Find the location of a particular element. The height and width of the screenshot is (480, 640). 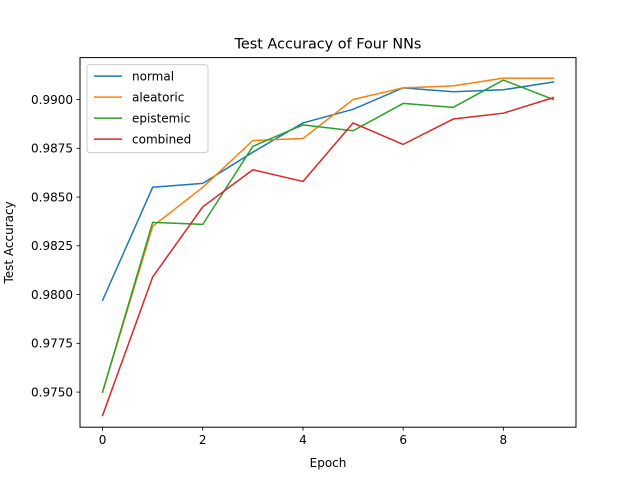

y-tick-label: 0.9825 is located at coordinates (52, 246).